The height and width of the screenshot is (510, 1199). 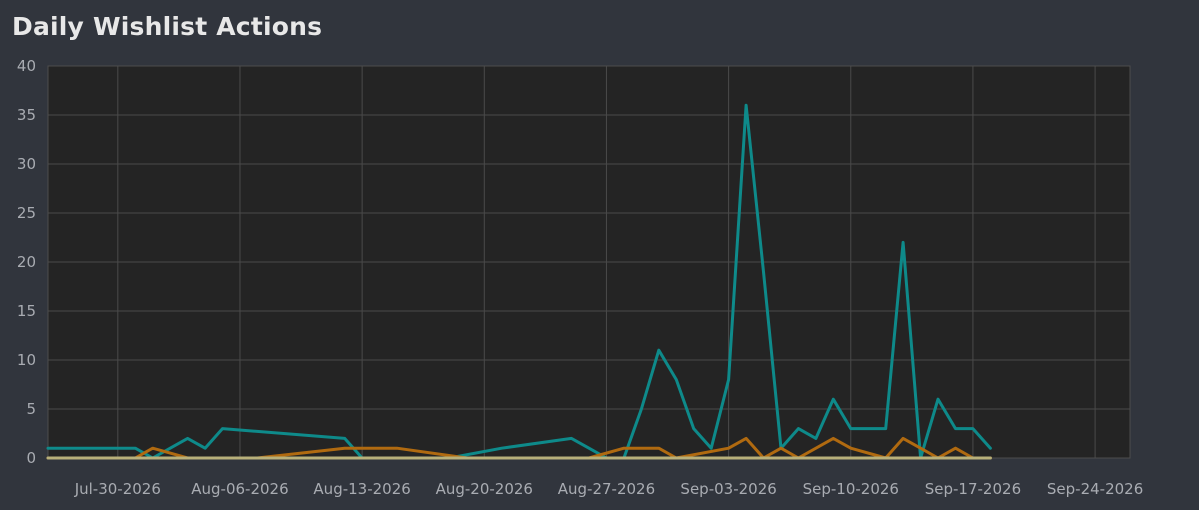 What do you see at coordinates (31, 409) in the screenshot?
I see `y-tick-label: 5` at bounding box center [31, 409].